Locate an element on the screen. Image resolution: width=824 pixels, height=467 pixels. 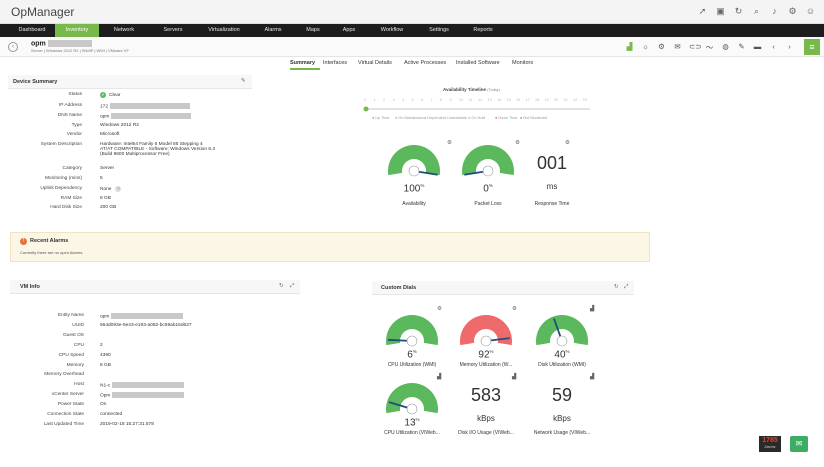
custom-dials-title: Custom Dials is located at coordinates (399, 288).